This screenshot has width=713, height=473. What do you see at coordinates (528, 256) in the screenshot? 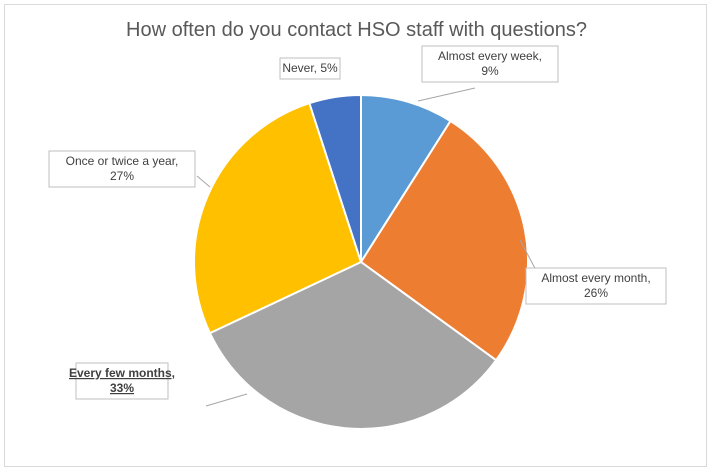
I see `leader-line-almost-every-month` at bounding box center [528, 256].